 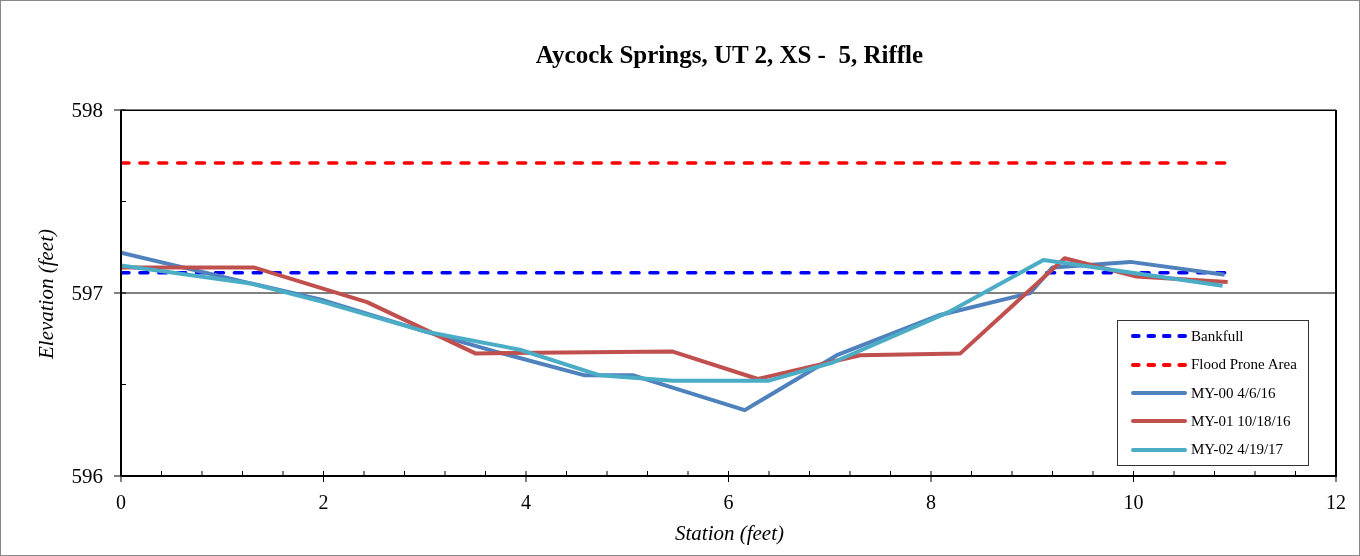 I want to click on y-tick-label: 598, so click(x=87, y=110).